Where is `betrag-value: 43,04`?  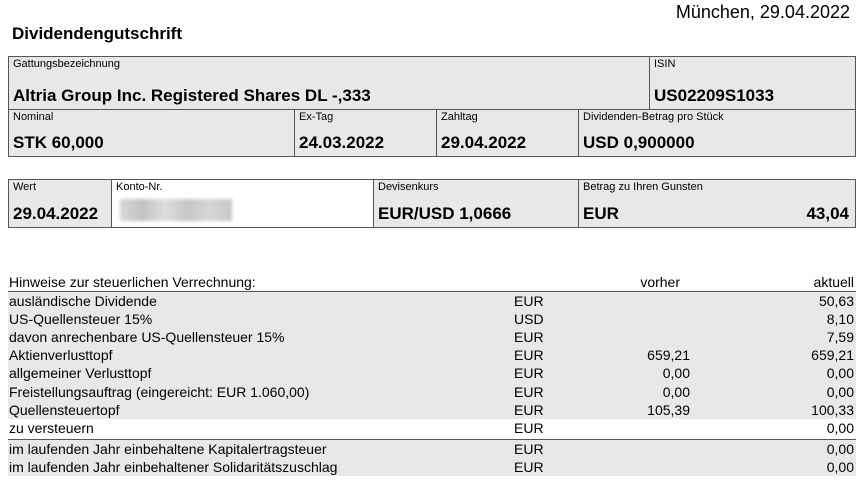 betrag-value: 43,04 is located at coordinates (827, 213).